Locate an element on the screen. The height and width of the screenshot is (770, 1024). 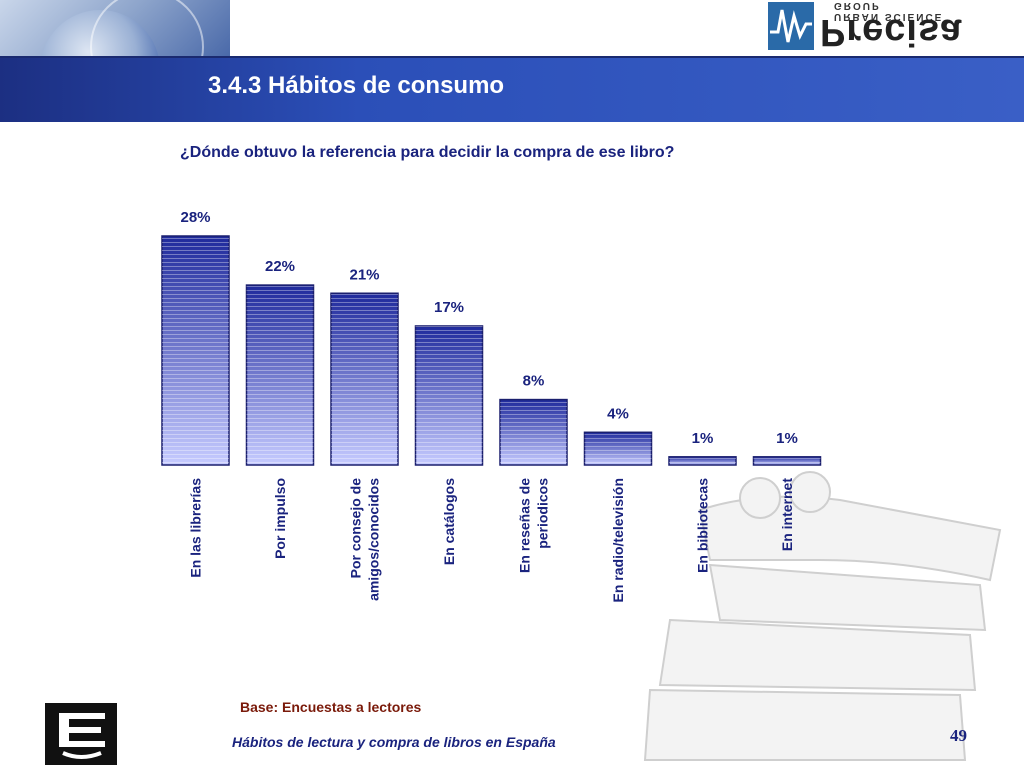
company-logo: URBAN SCIENCE GROUP Precisa is located at coordinates (878, 26).